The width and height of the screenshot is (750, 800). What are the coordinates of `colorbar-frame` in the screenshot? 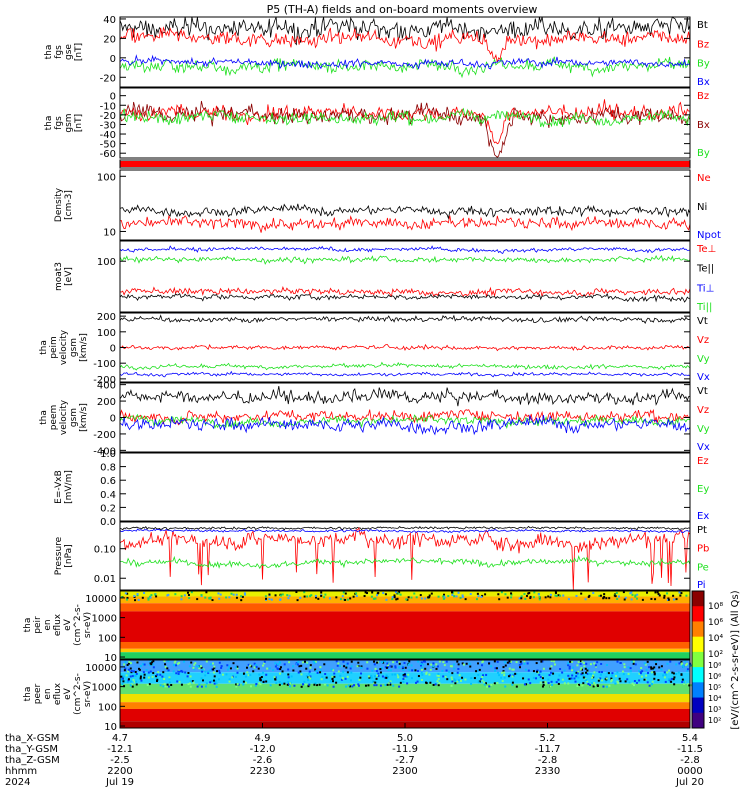 It's located at (698, 659).